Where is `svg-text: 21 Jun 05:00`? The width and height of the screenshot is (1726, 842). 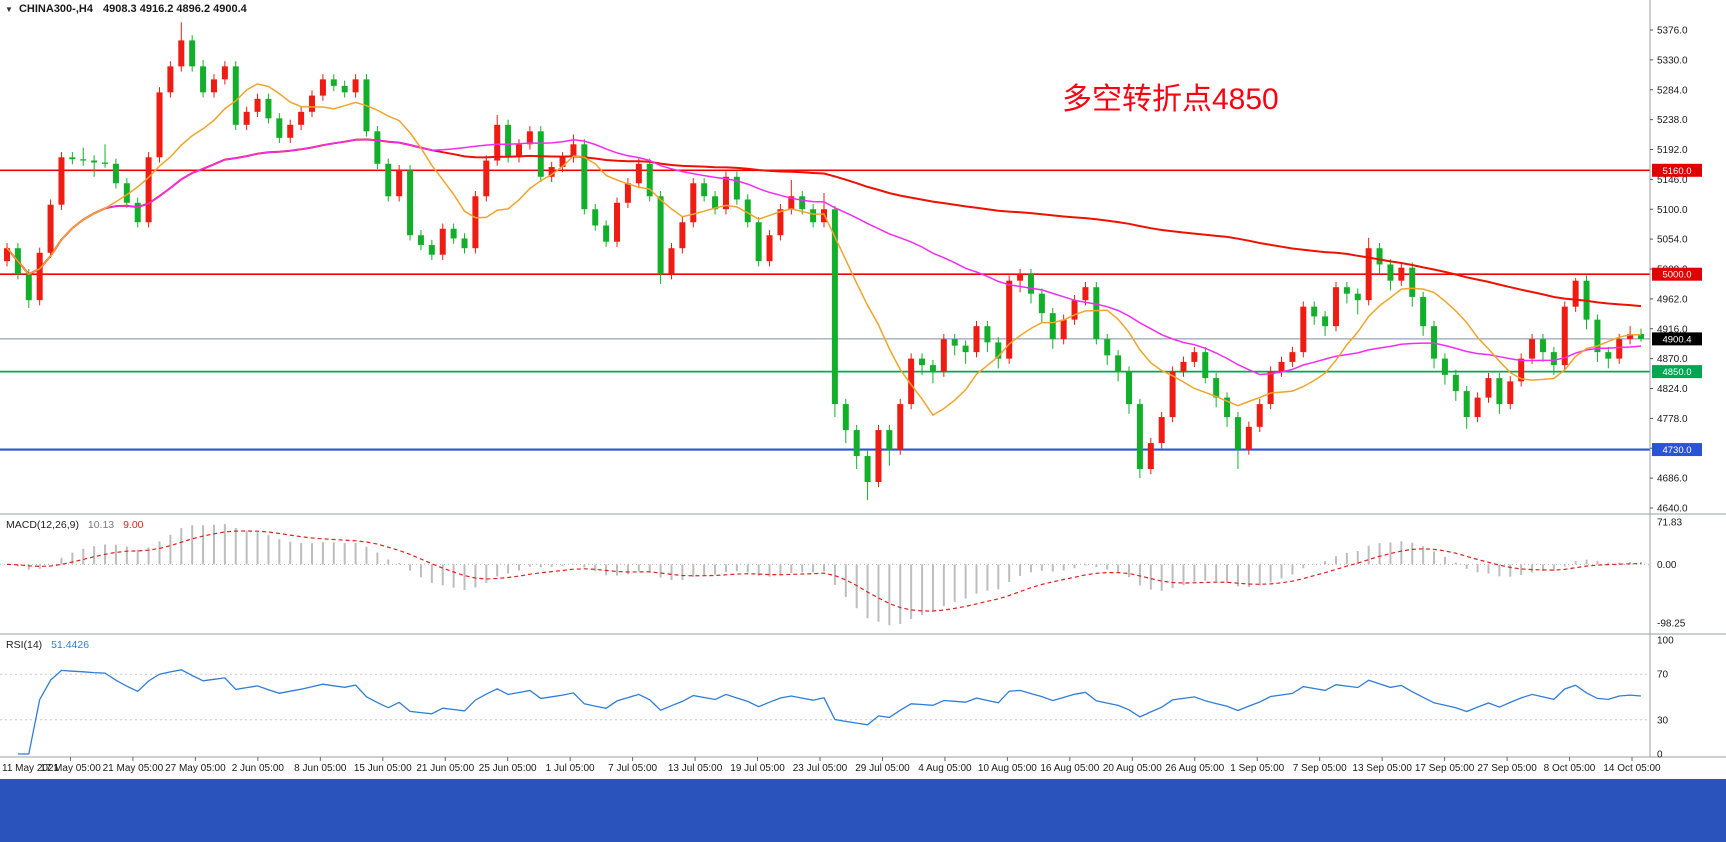
svg-text: 21 Jun 05:00 is located at coordinates (445, 768).